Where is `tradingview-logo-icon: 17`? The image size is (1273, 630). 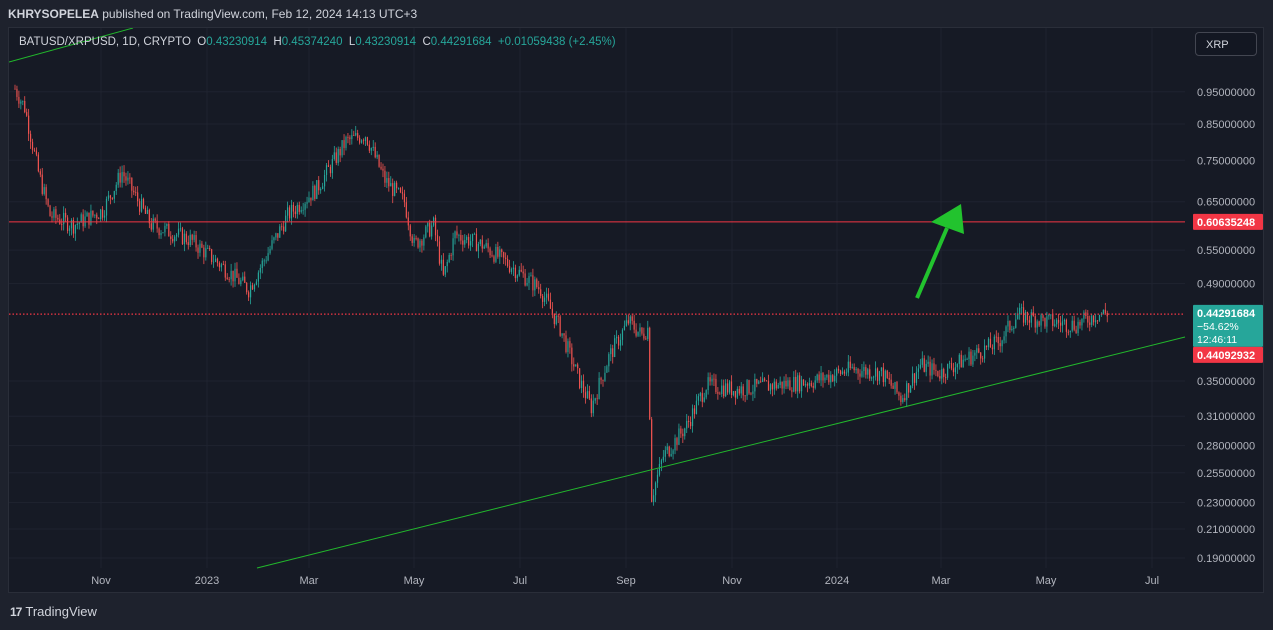
tradingview-logo-icon: 17 is located at coordinates (16, 611).